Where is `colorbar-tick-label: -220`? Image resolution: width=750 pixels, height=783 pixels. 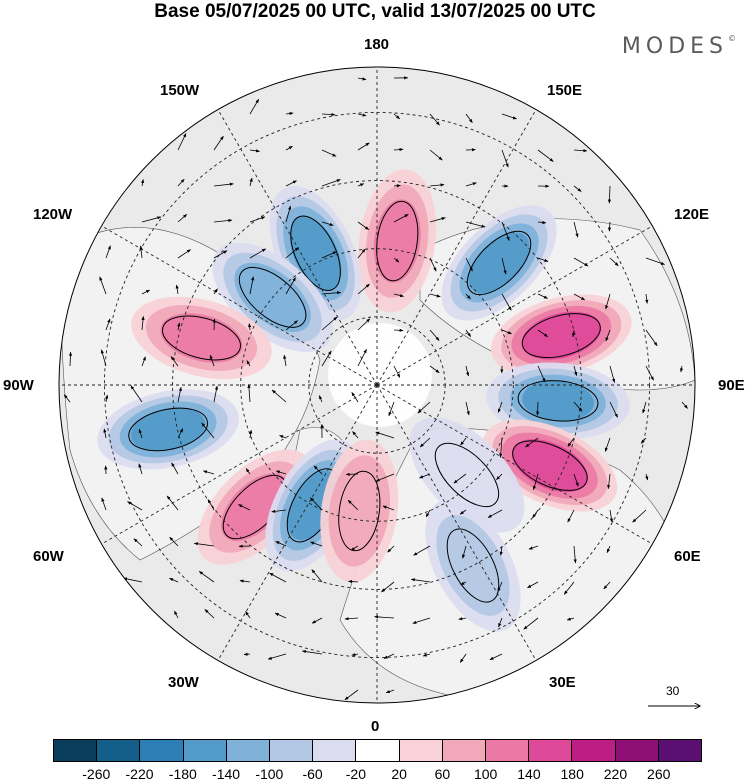
colorbar-tick-label: -220 is located at coordinates (139, 774).